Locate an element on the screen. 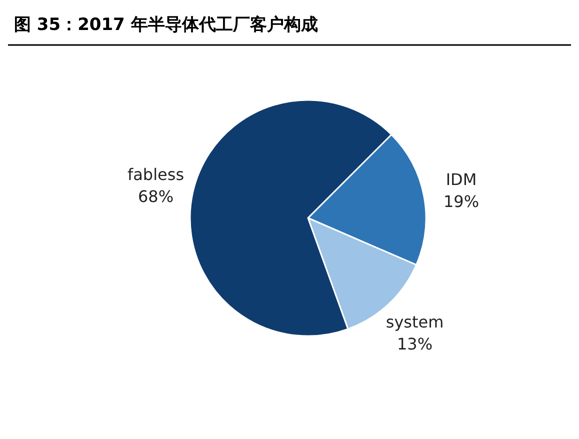 The image size is (579, 439). data-label: 13% is located at coordinates (415, 344).